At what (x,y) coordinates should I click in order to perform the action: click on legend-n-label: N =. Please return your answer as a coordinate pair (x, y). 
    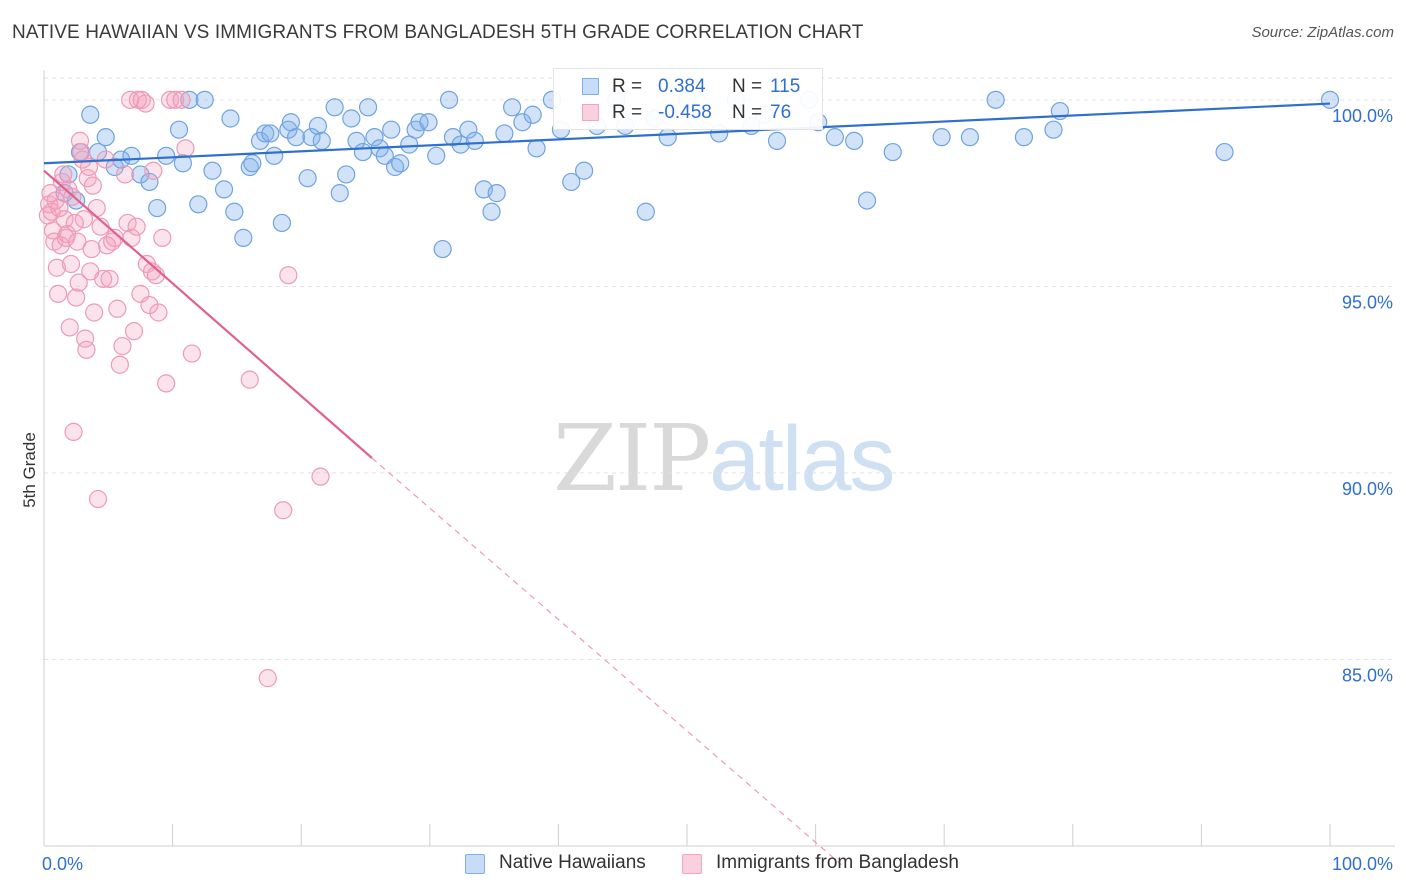
    Looking at the image, I should click on (747, 86).